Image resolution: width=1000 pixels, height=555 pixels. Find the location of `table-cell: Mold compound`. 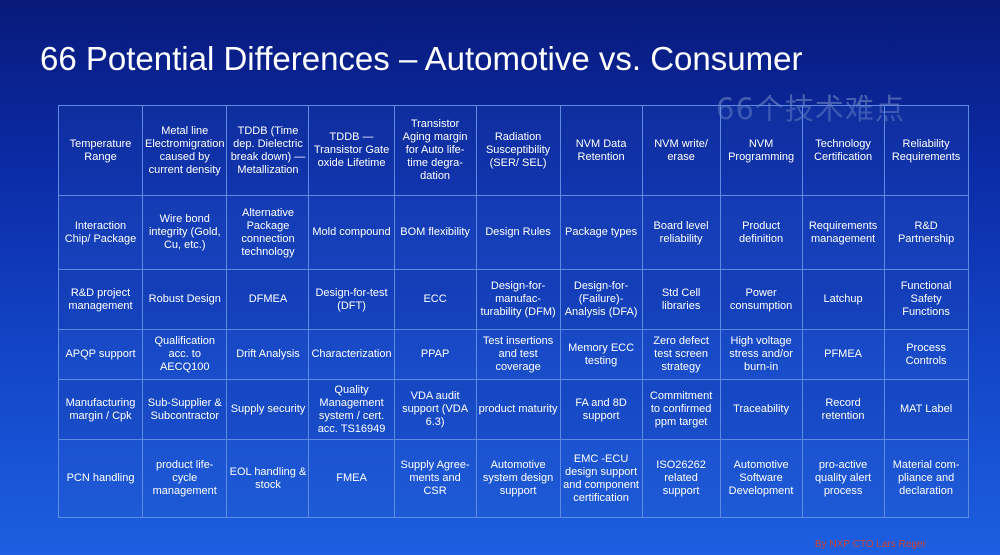

table-cell: Mold compound is located at coordinates (351, 232).